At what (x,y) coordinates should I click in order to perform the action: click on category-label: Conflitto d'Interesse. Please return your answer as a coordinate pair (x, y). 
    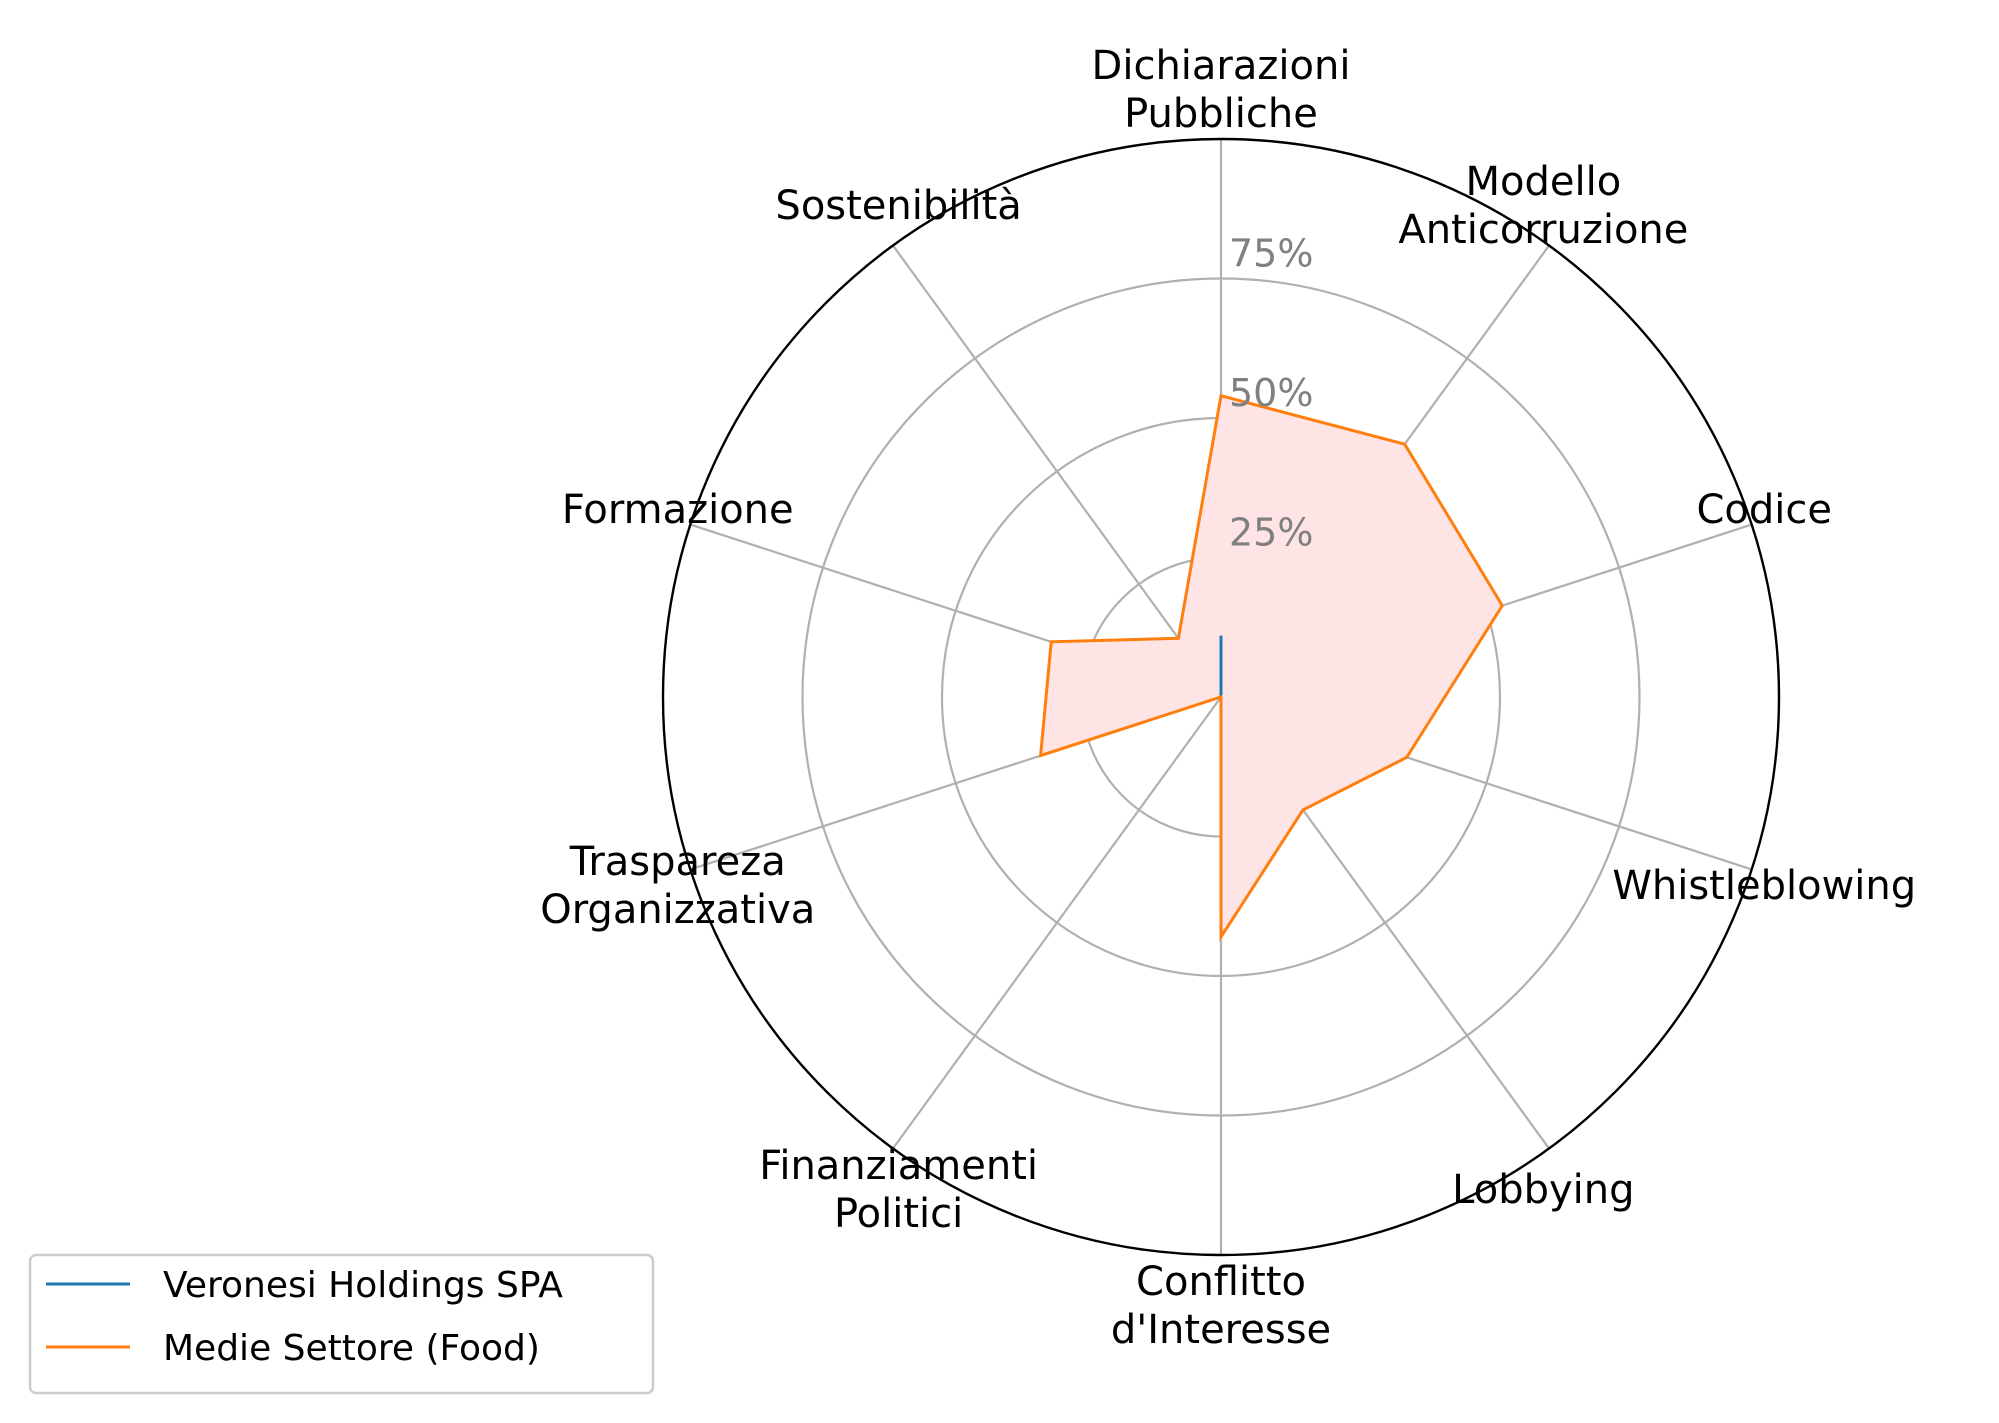
    Looking at the image, I should click on (1221, 1306).